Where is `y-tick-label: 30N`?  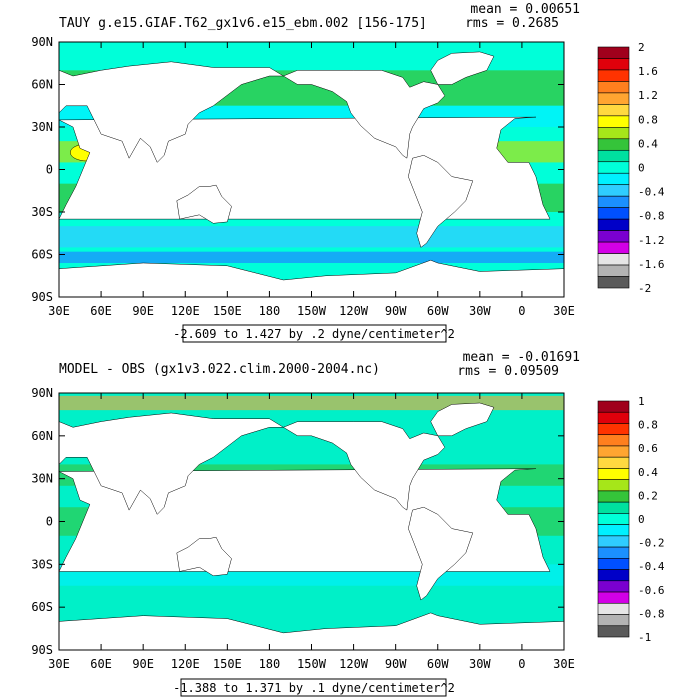 y-tick-label: 30N is located at coordinates (42, 127).